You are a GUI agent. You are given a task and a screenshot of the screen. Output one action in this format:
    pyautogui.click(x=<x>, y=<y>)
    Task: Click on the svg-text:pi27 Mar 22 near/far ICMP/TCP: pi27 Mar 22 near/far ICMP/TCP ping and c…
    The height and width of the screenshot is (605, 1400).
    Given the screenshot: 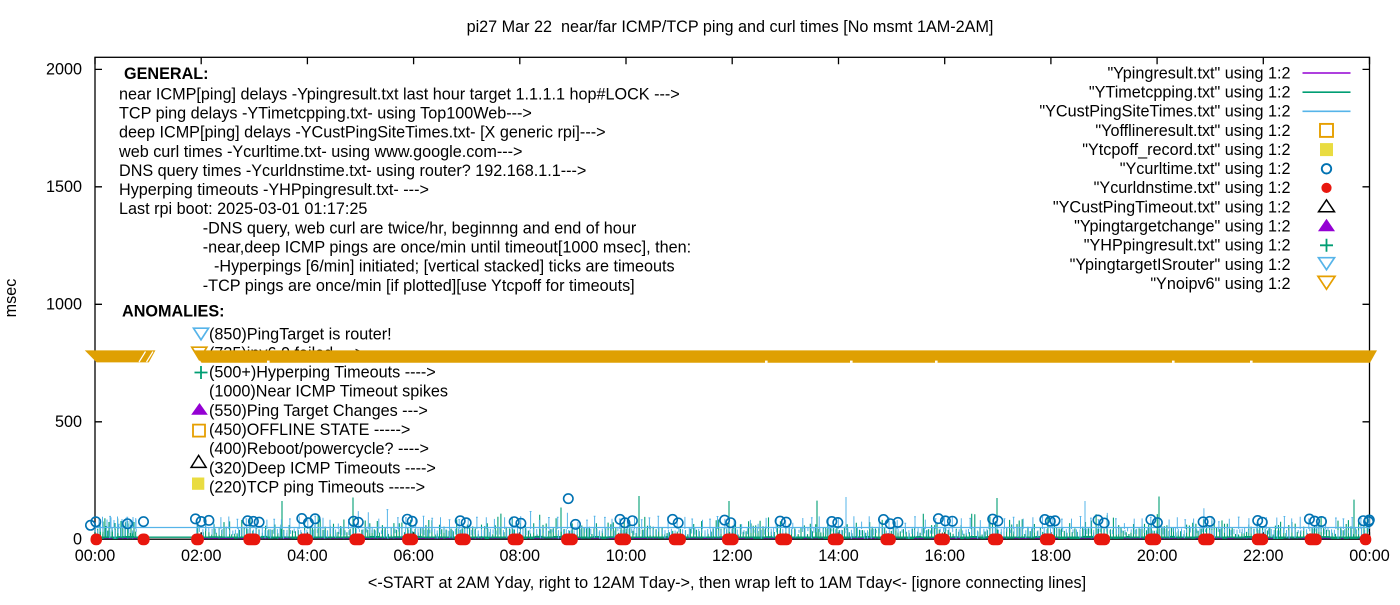 What is the action you would take?
    pyautogui.click(x=730, y=27)
    